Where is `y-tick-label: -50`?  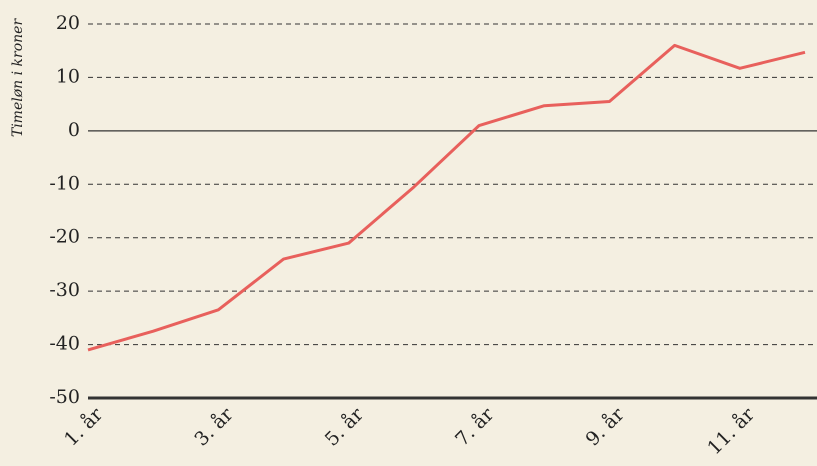
y-tick-label: -50 is located at coordinates (64, 397).